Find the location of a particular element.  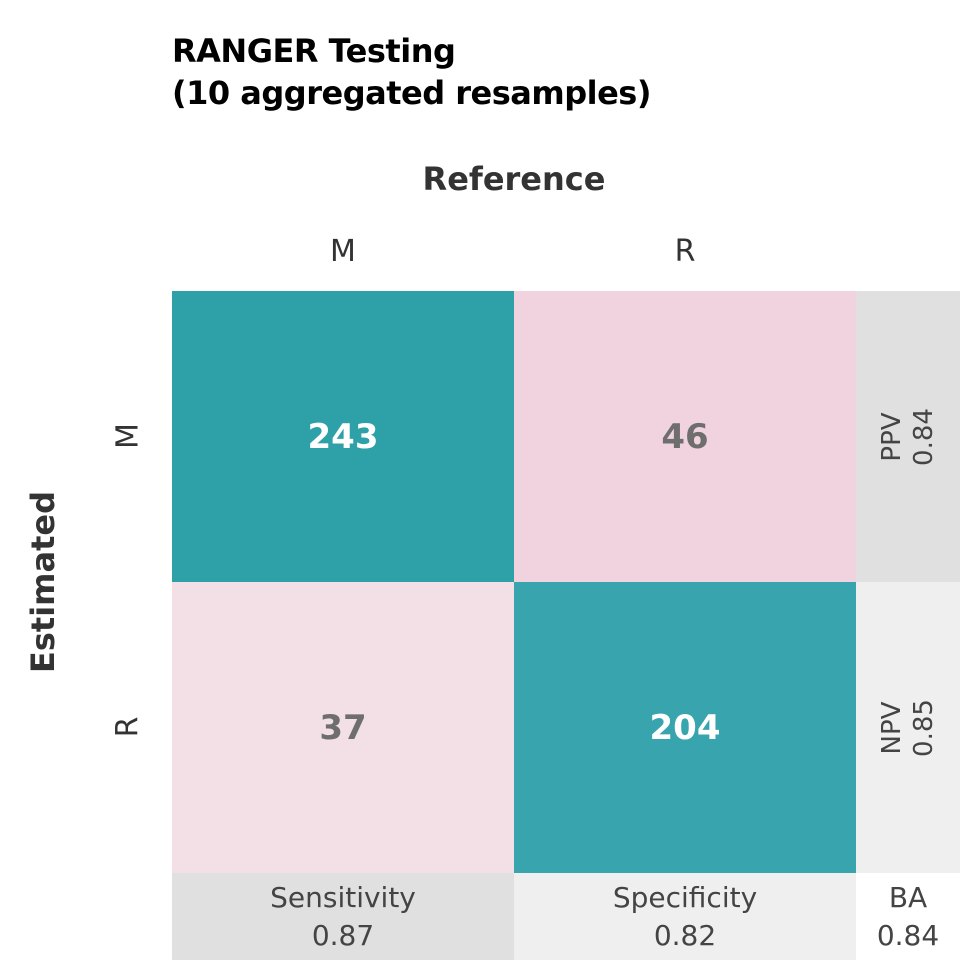

sensitivity-label: Sensitivity is located at coordinates (343, 897).